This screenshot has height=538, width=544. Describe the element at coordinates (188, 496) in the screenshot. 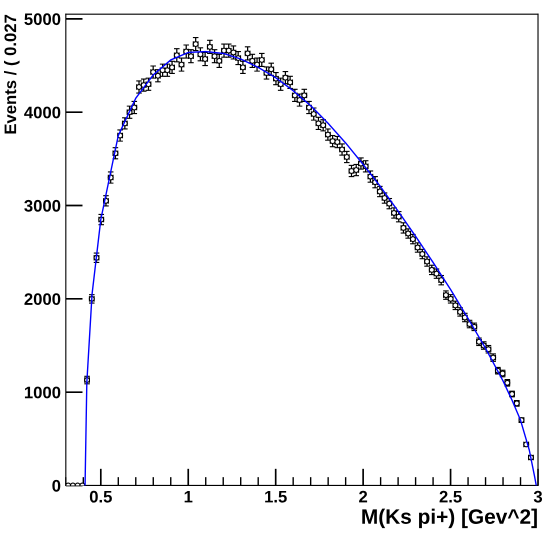

I see `x-tick-label: 1` at that location.